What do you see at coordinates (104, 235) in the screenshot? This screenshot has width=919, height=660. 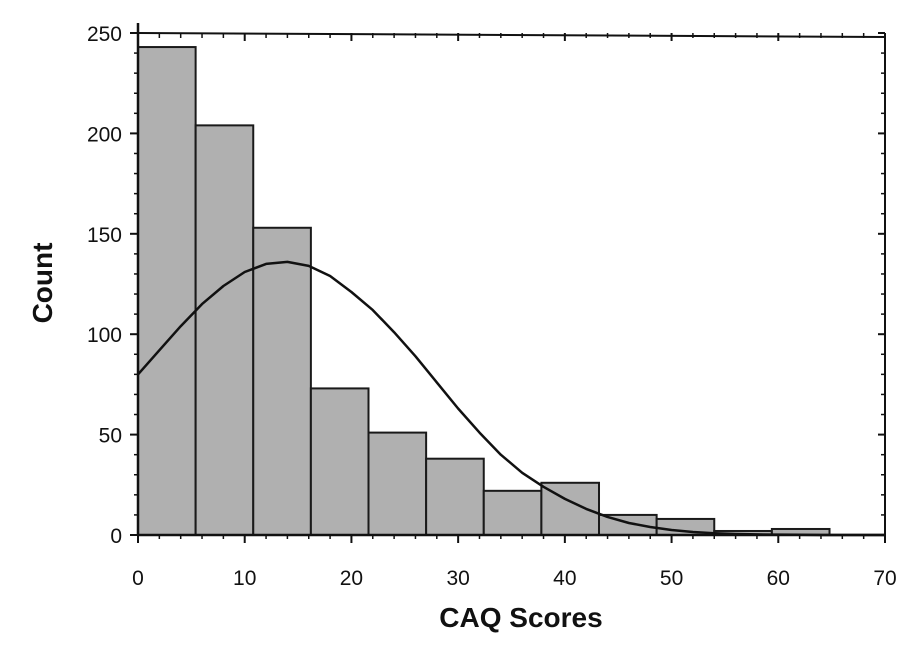 I see `y-tick-label-150: 150` at bounding box center [104, 235].